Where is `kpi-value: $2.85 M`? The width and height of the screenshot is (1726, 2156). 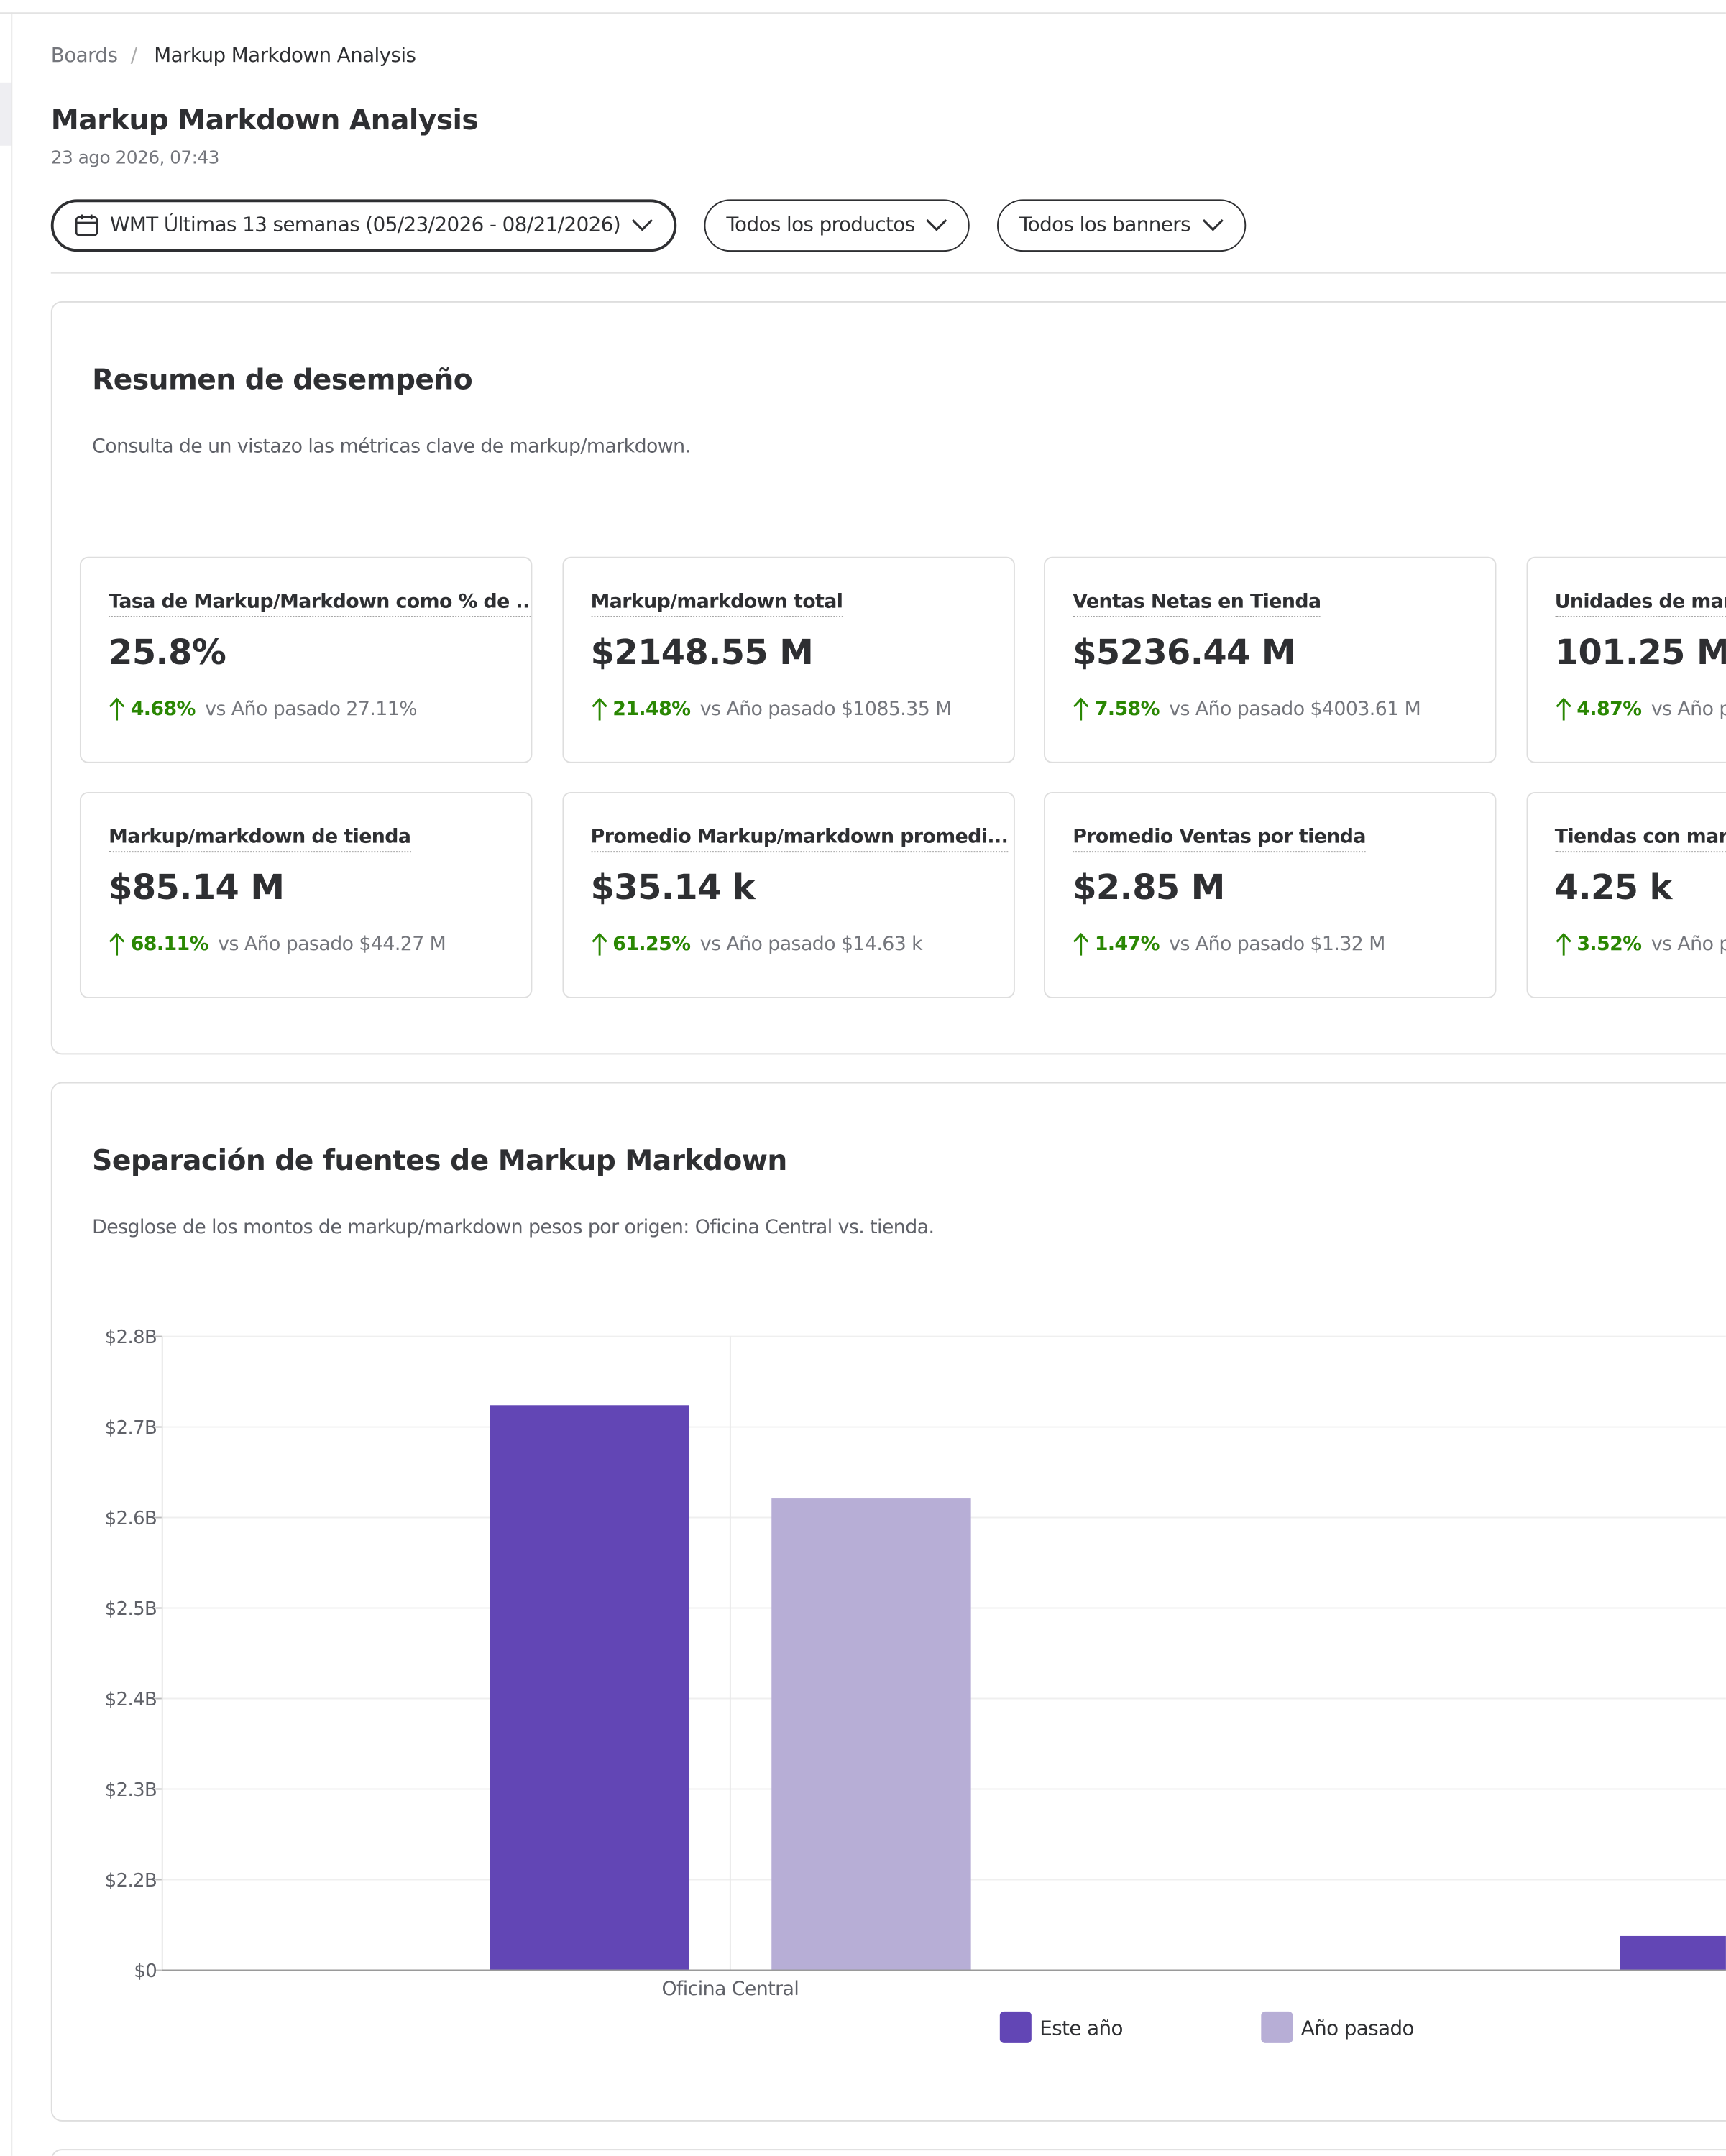
kpi-value: $2.85 M is located at coordinates (1149, 887).